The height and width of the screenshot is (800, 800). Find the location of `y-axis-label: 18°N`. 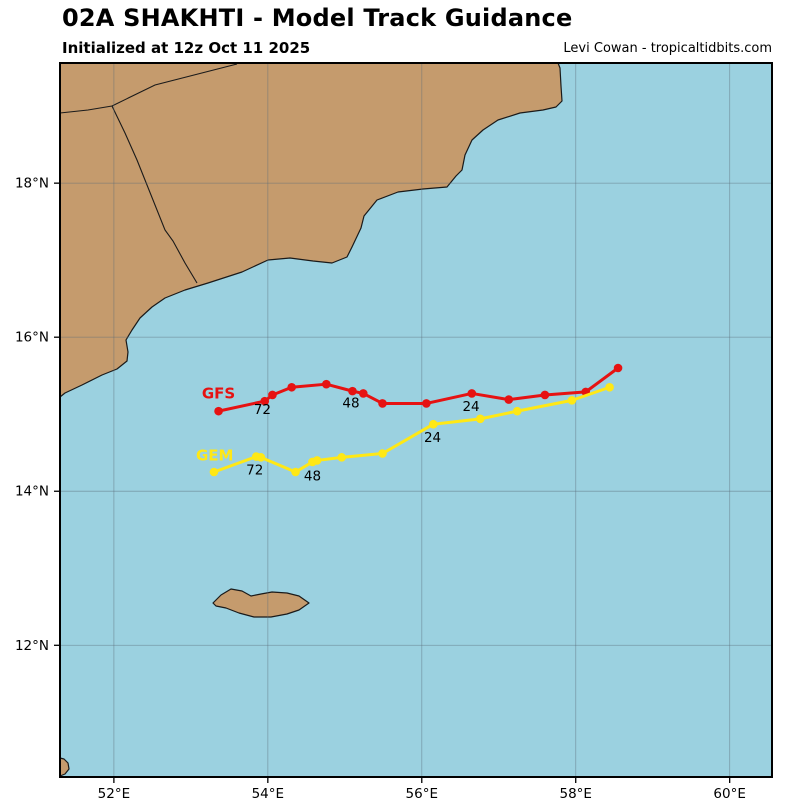

y-axis-label: 18°N is located at coordinates (32, 184).